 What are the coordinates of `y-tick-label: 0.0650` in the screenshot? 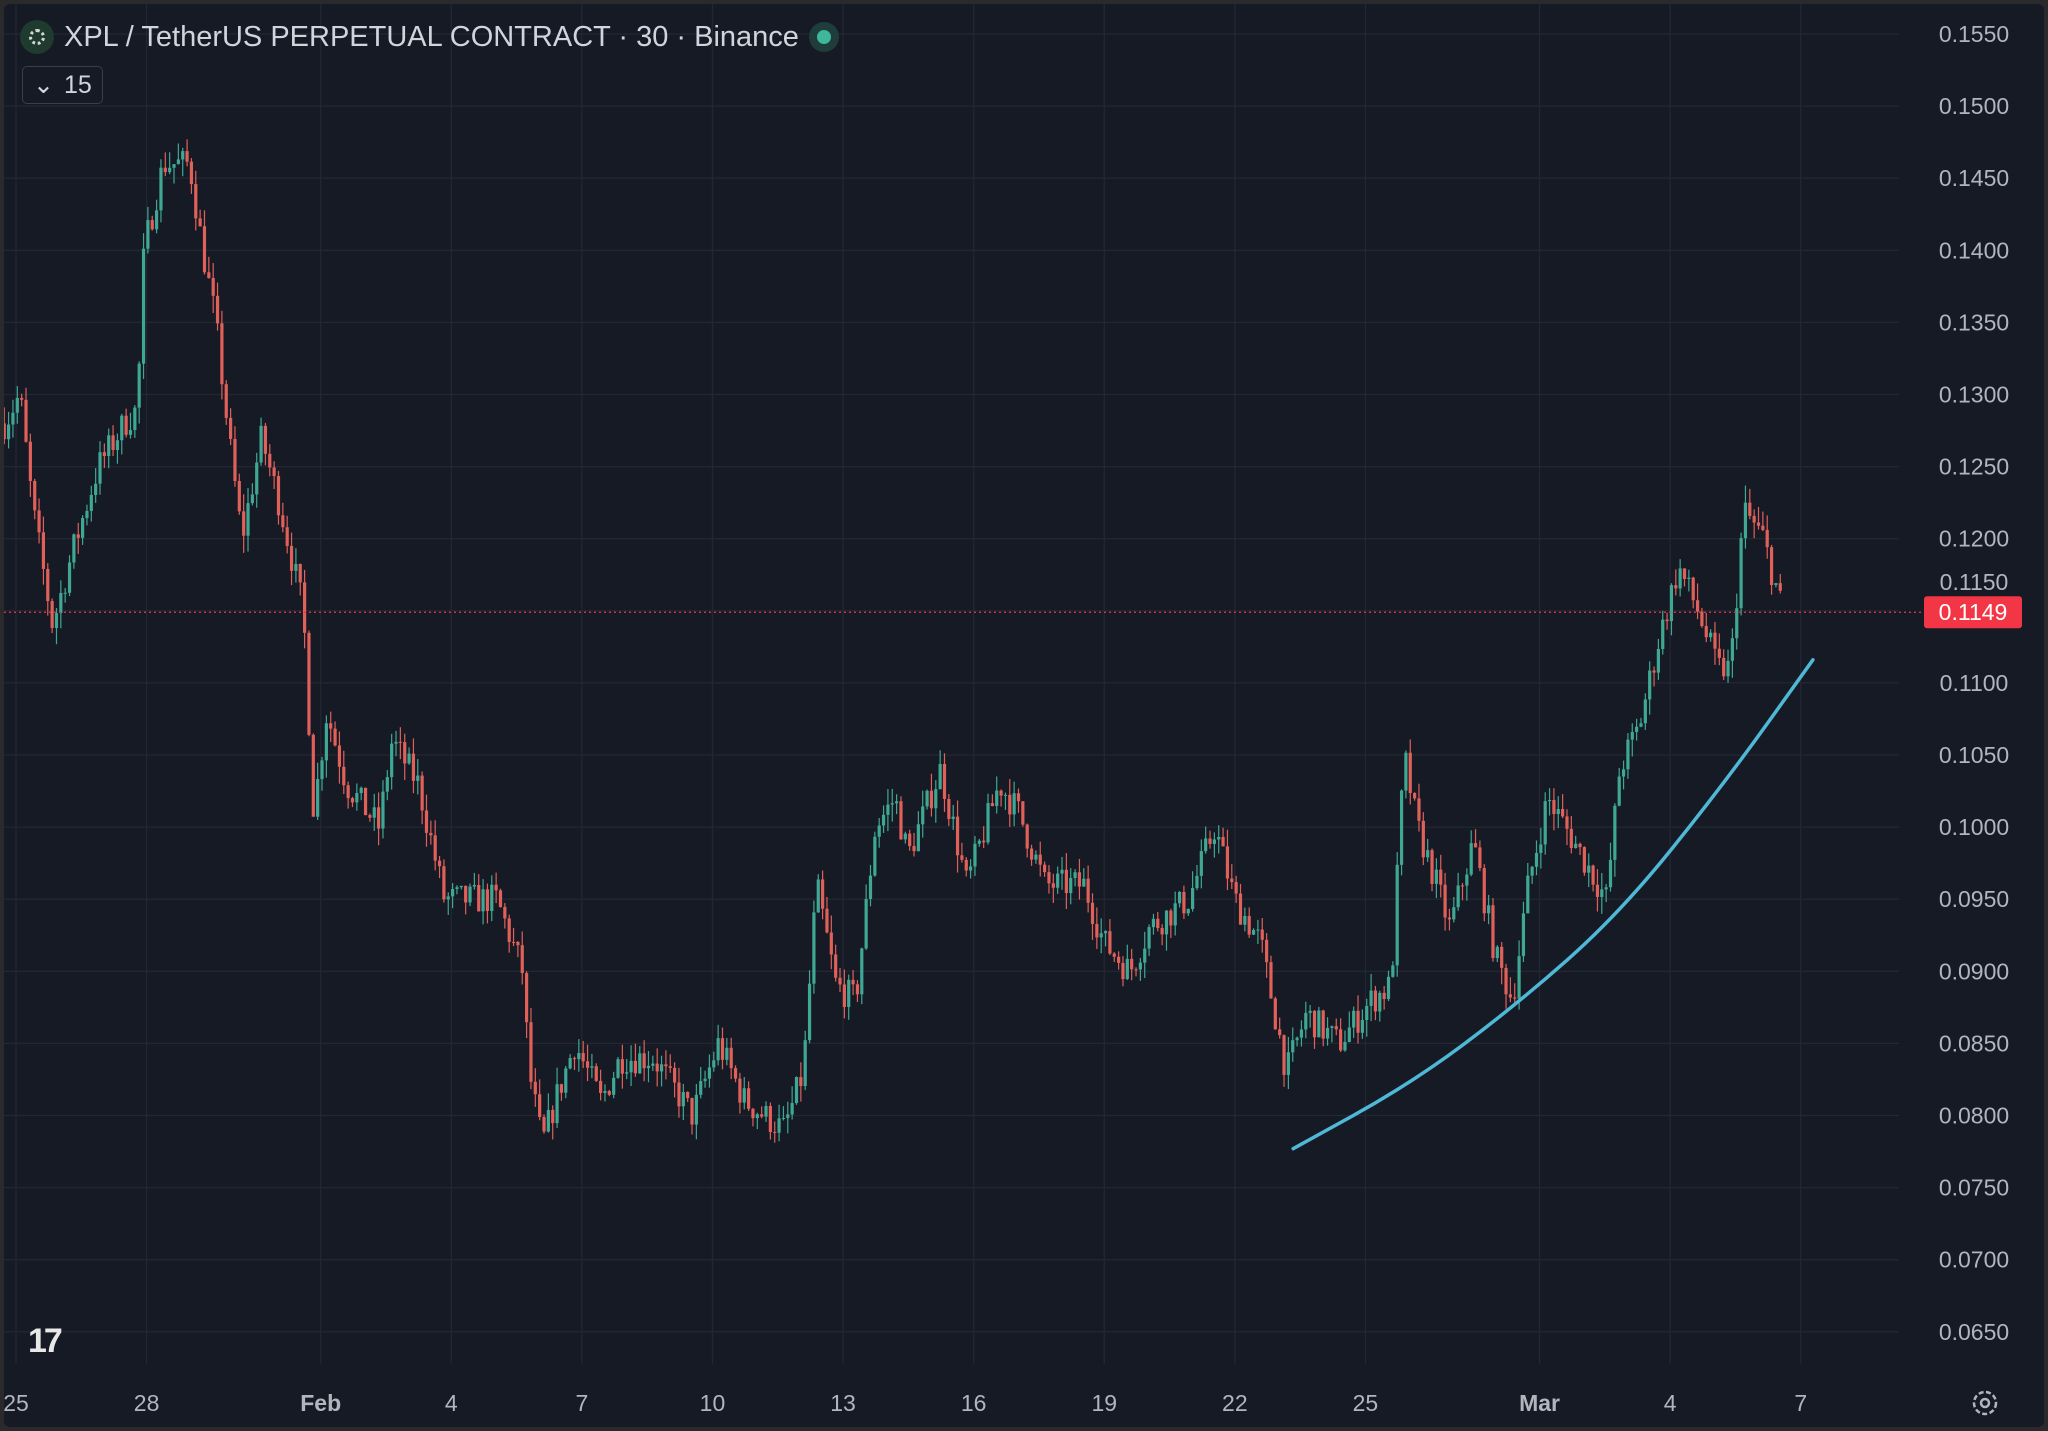 It's located at (1974, 1332).